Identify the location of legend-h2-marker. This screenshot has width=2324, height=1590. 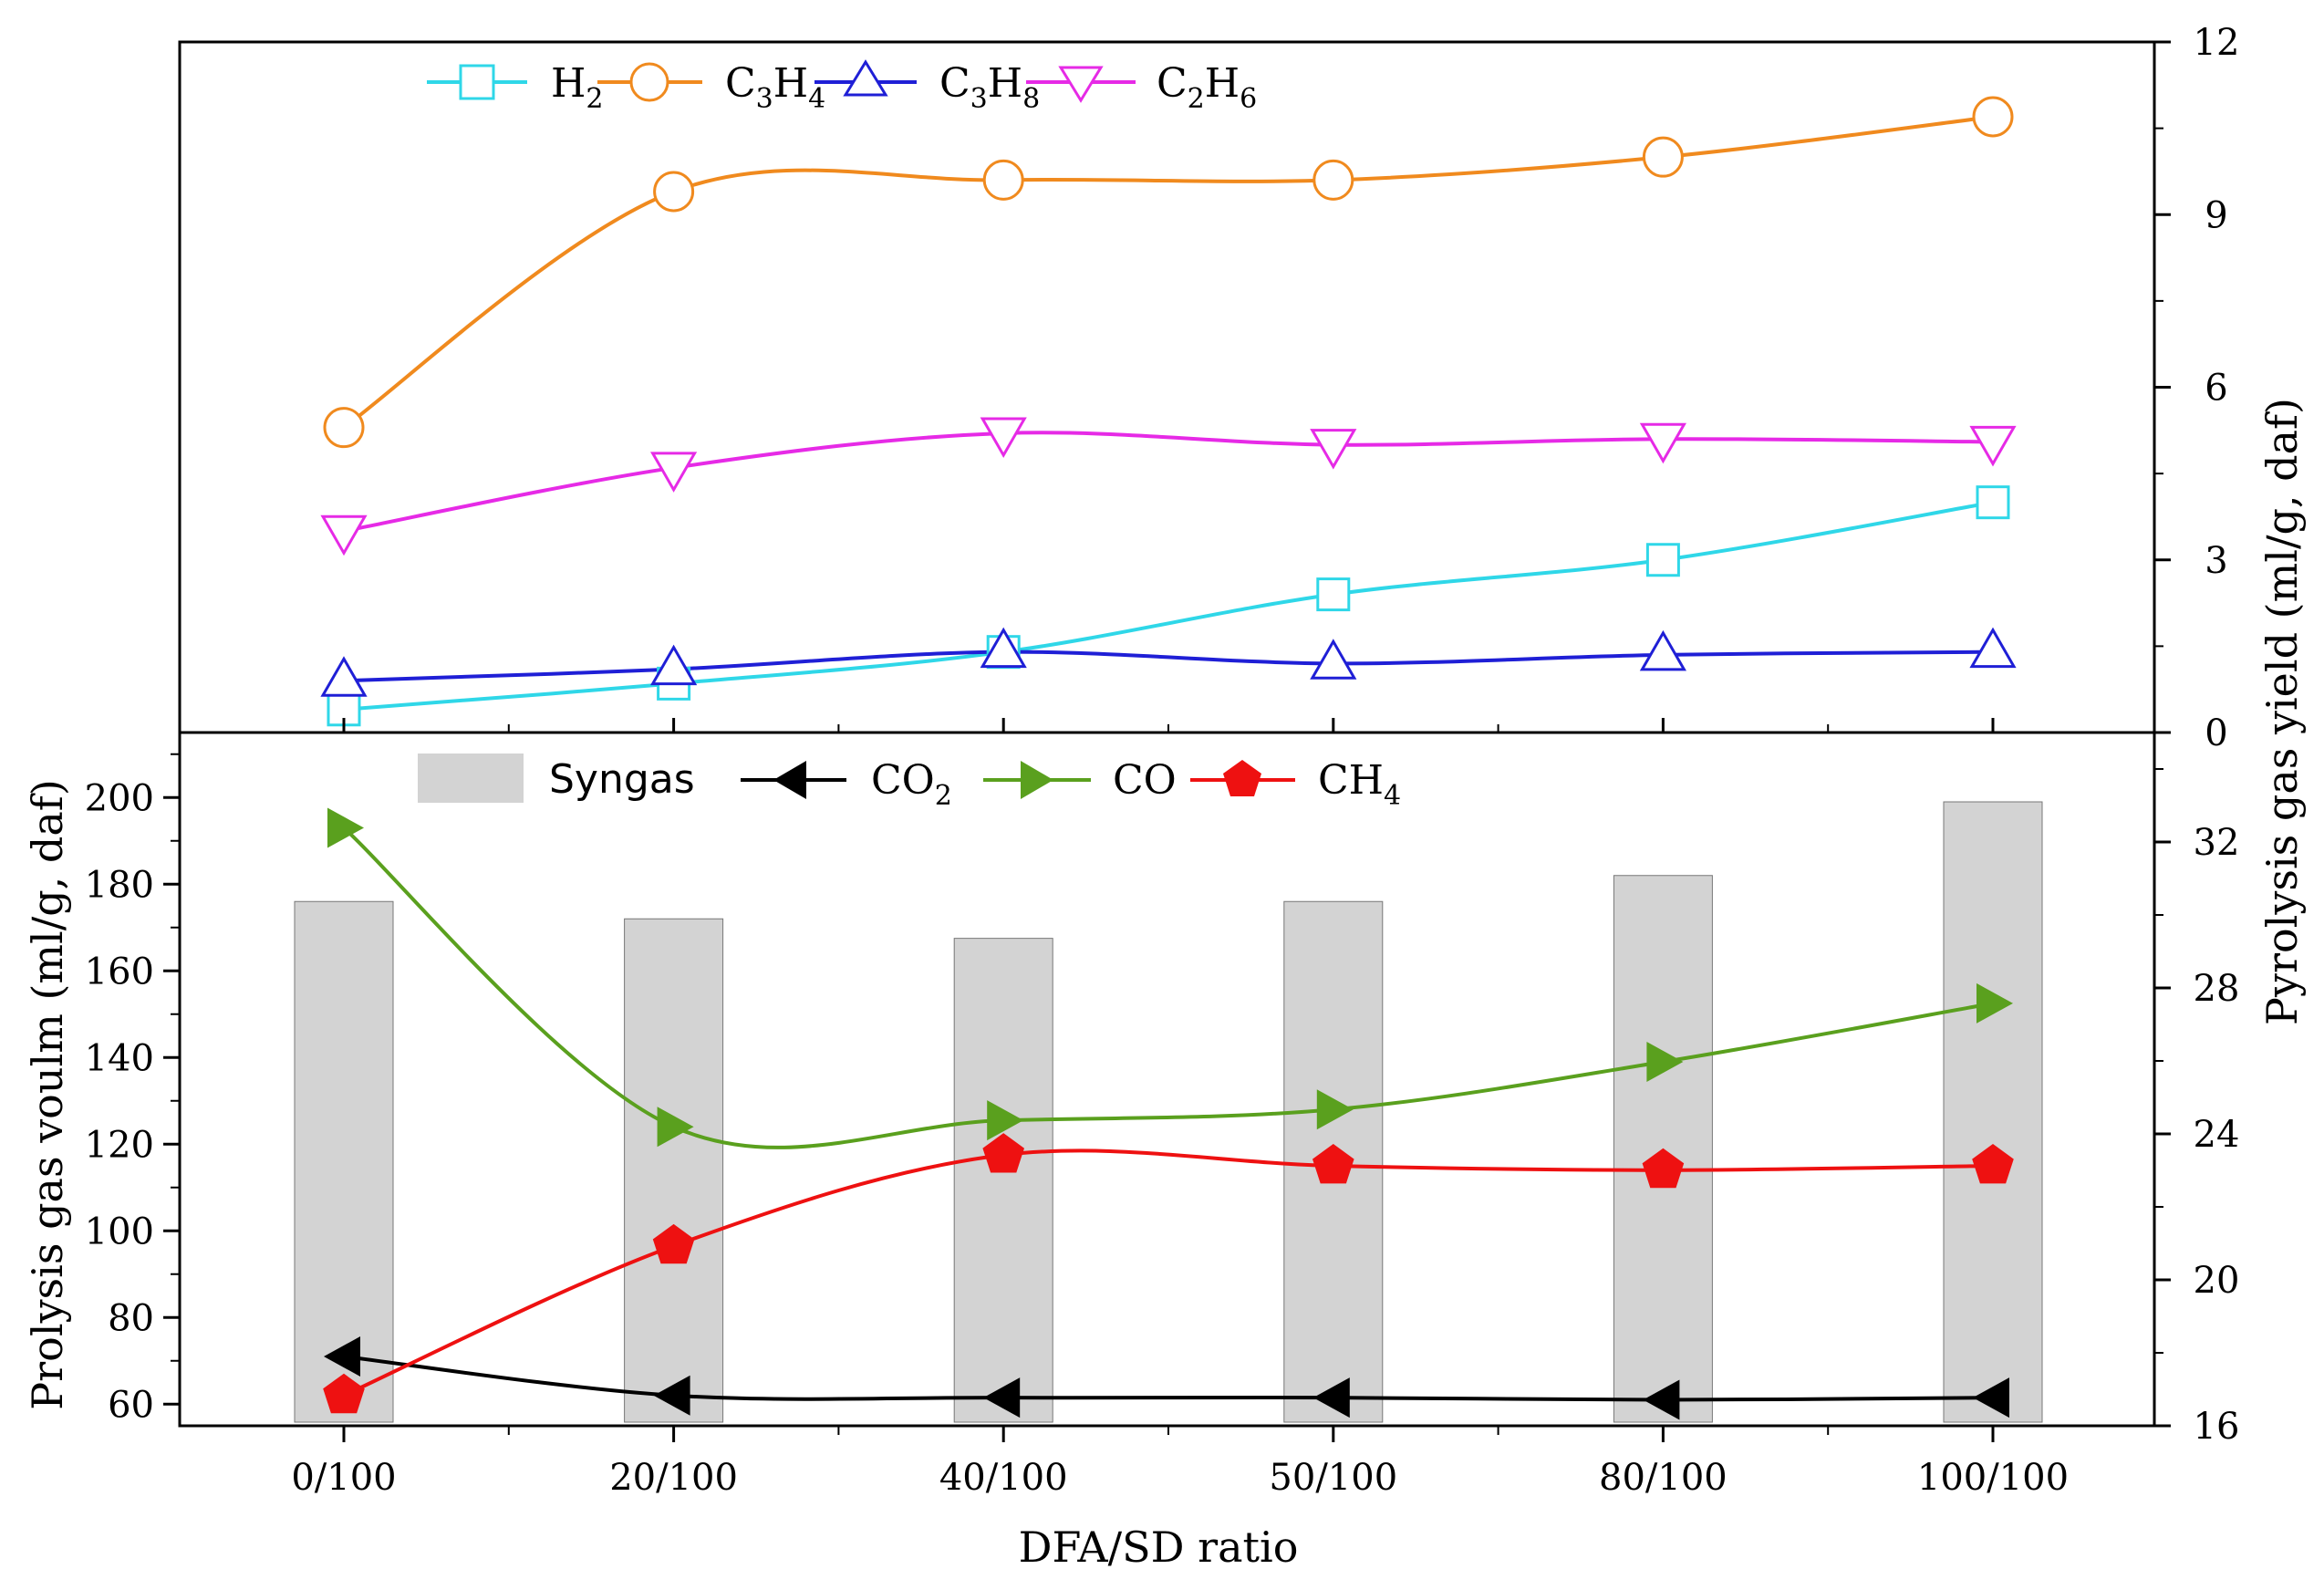
(477, 82).